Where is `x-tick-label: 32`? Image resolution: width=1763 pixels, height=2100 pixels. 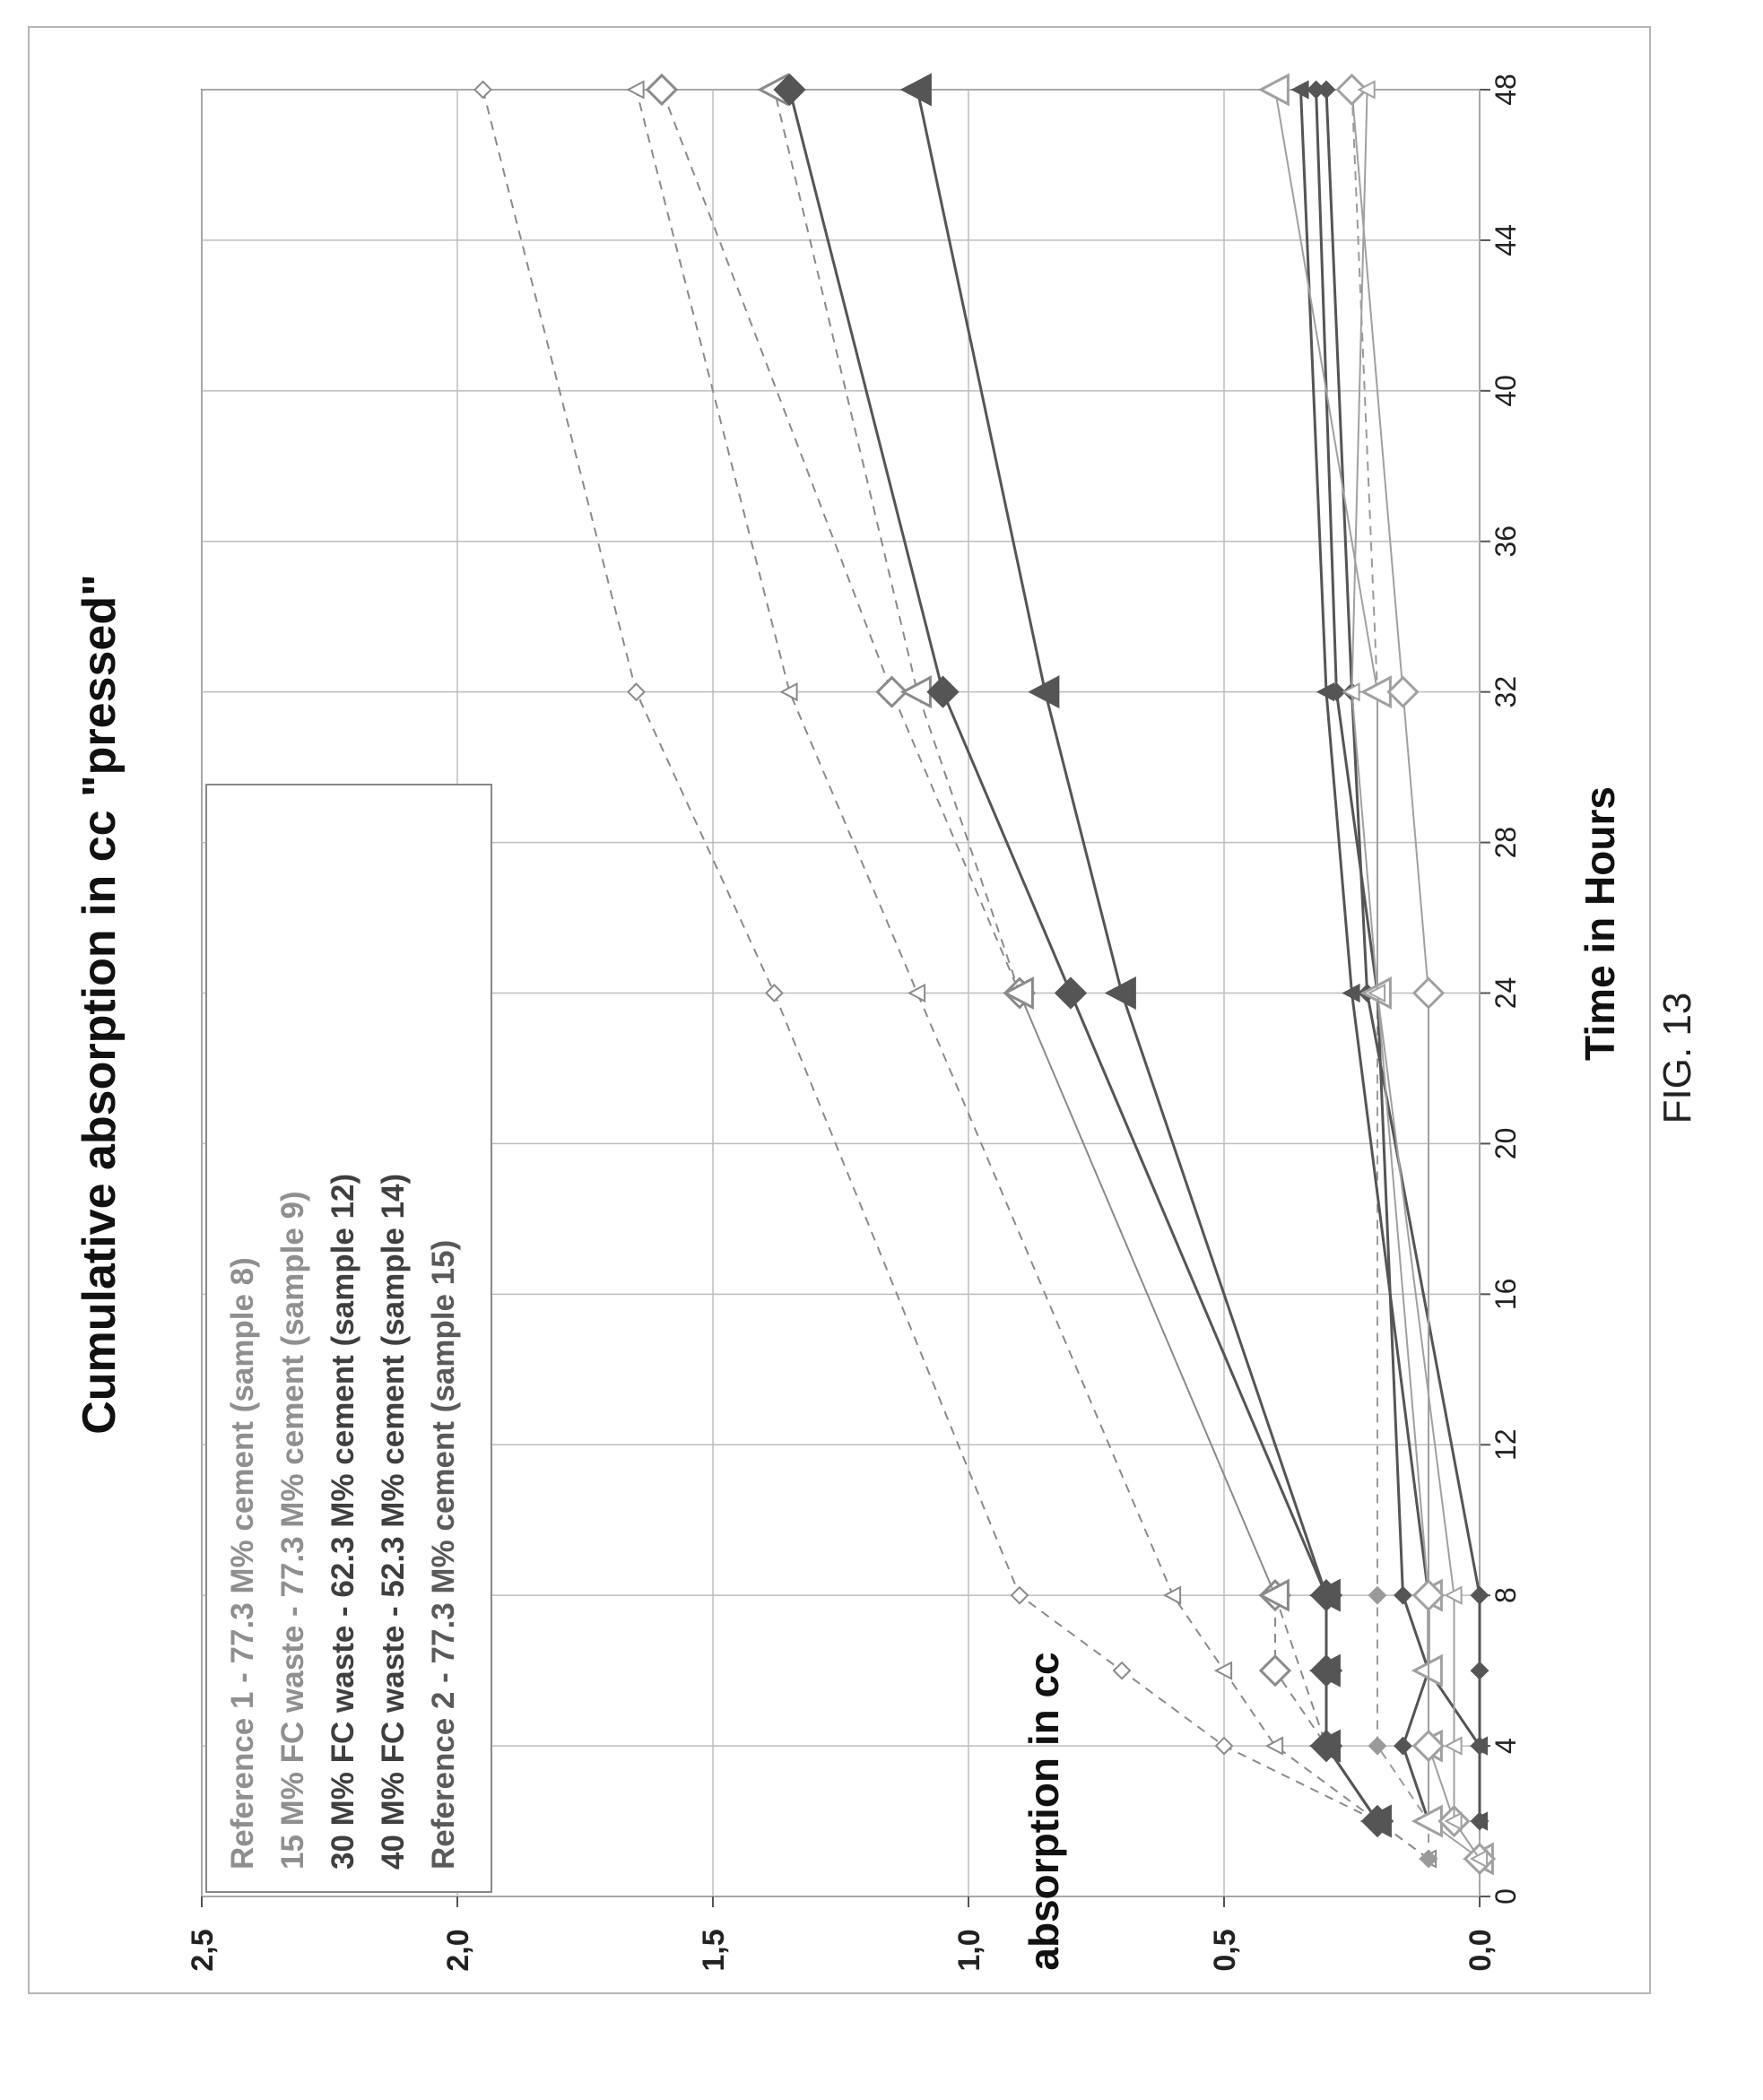 x-tick-label: 32 is located at coordinates (1505, 692).